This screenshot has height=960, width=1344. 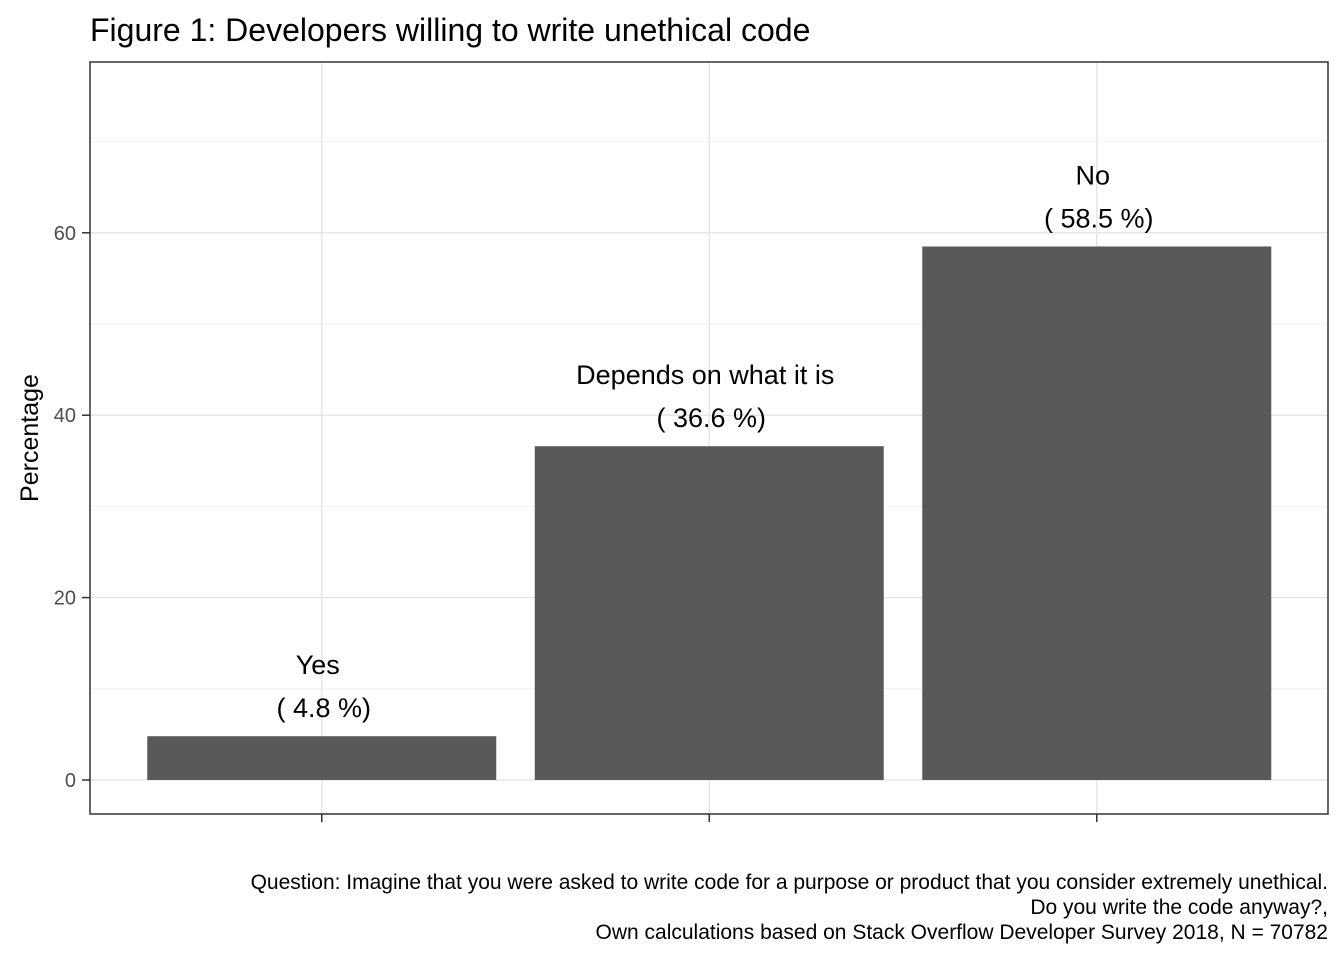 I want to click on bar-category-label: Depends on what it is, so click(x=705, y=375).